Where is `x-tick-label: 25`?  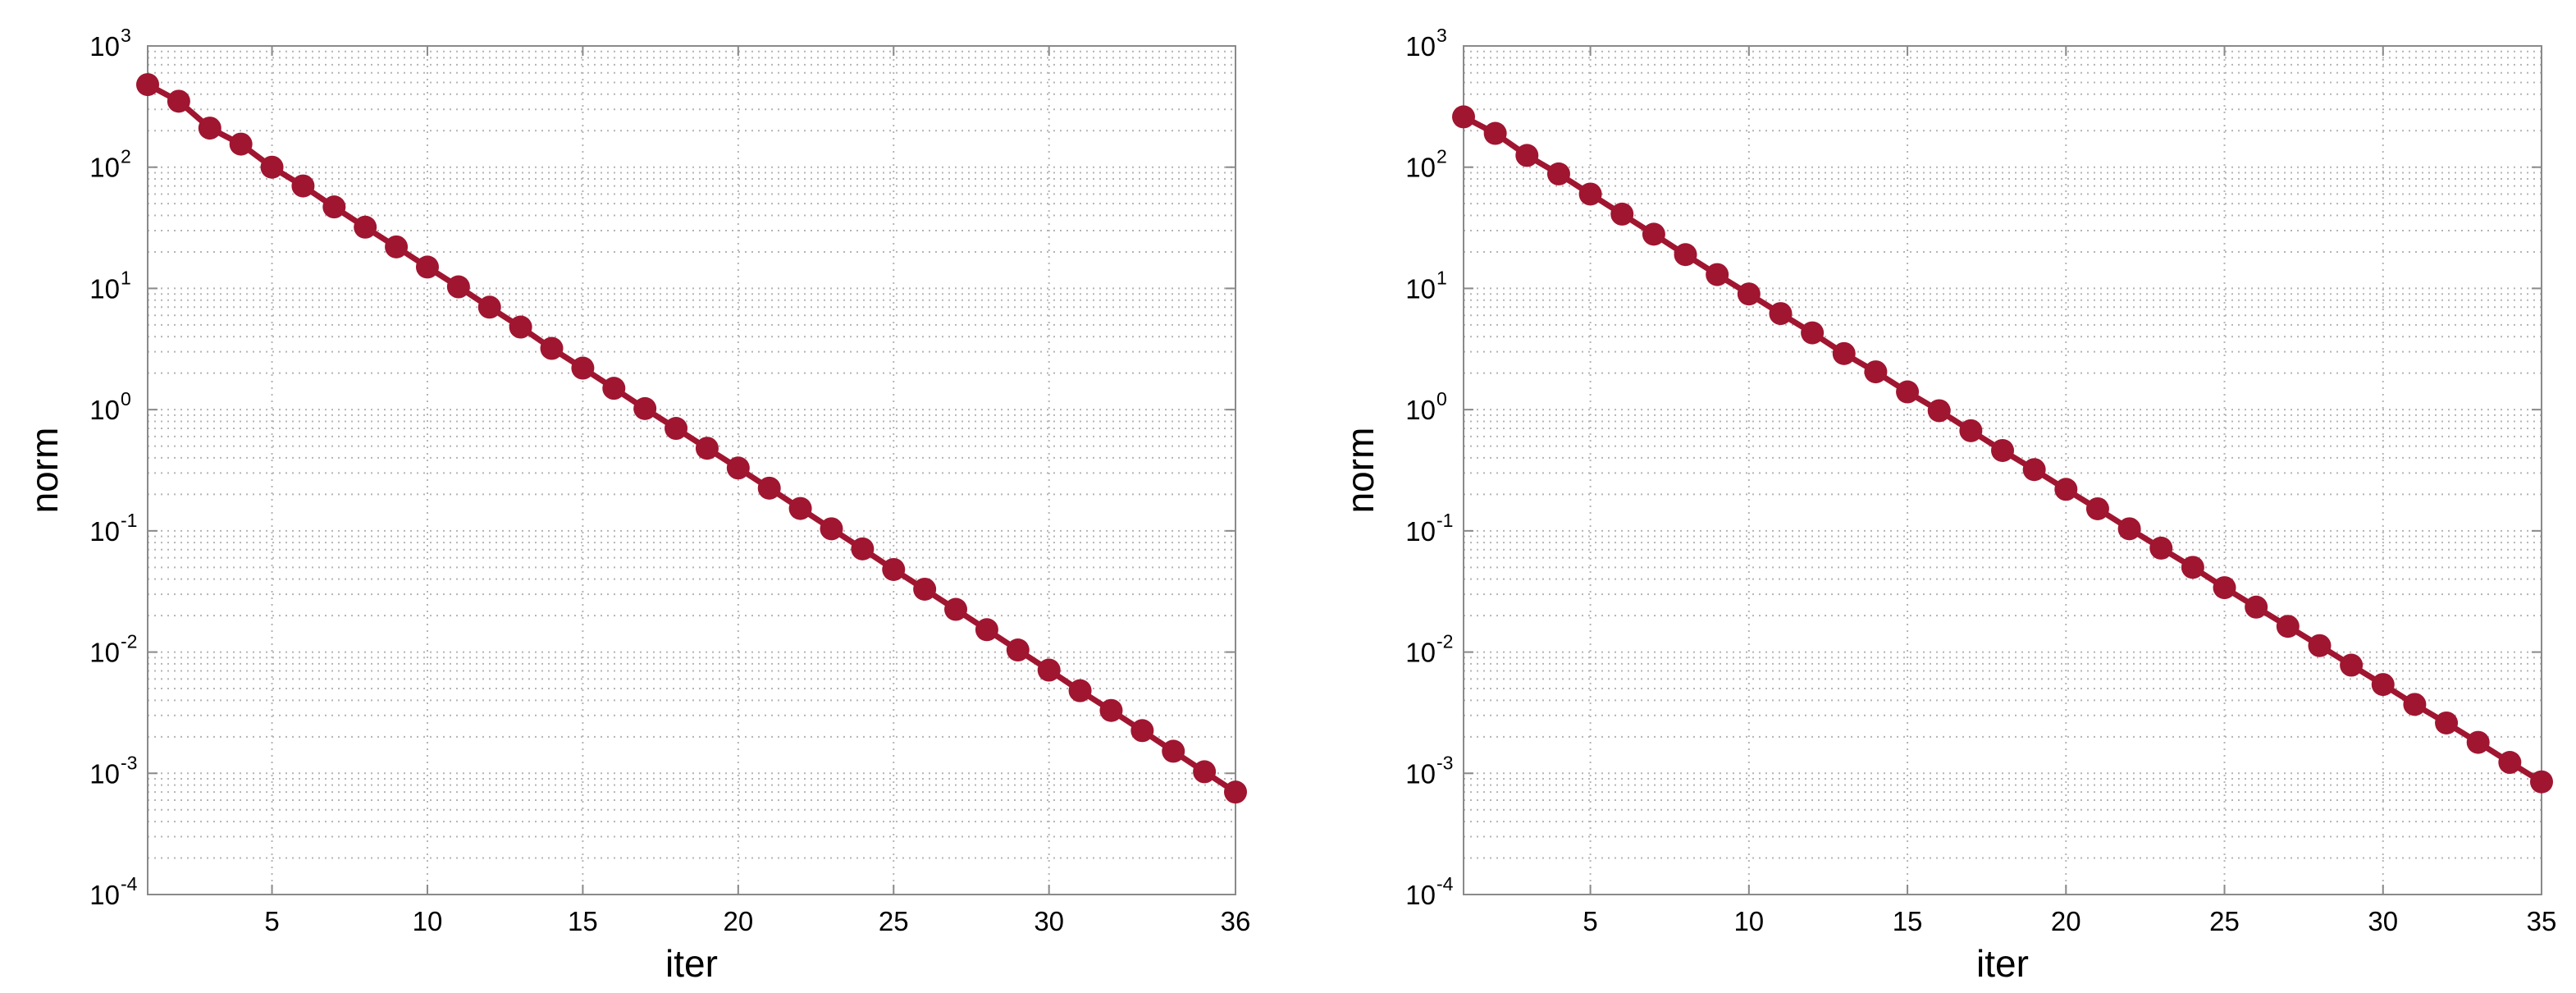 x-tick-label: 25 is located at coordinates (2225, 921).